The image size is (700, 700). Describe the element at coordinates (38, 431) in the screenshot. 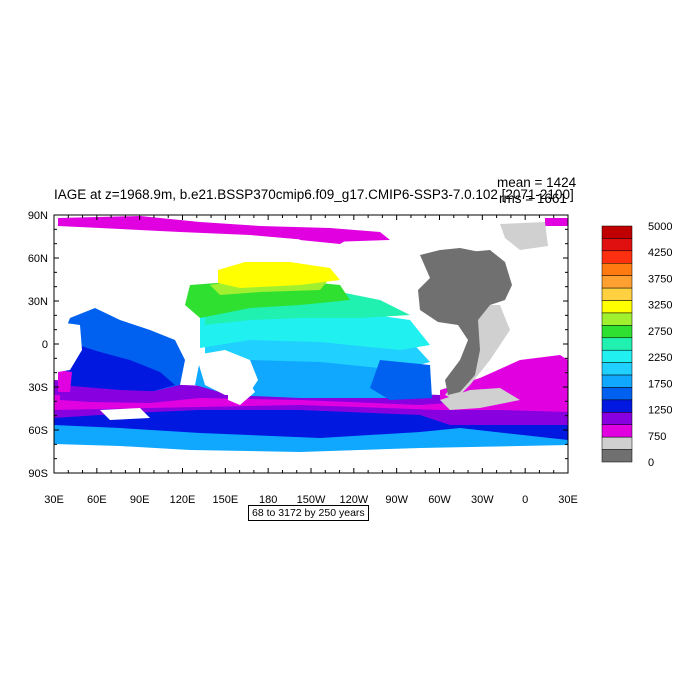

I see `lat-tick-label: 60S` at that location.